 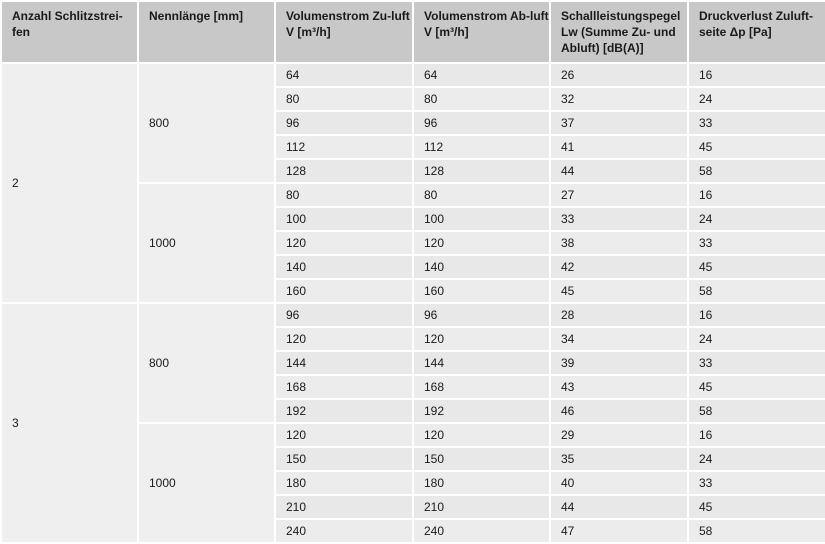 What do you see at coordinates (619, 123) in the screenshot?
I see `cell-schallpegel: 37` at bounding box center [619, 123].